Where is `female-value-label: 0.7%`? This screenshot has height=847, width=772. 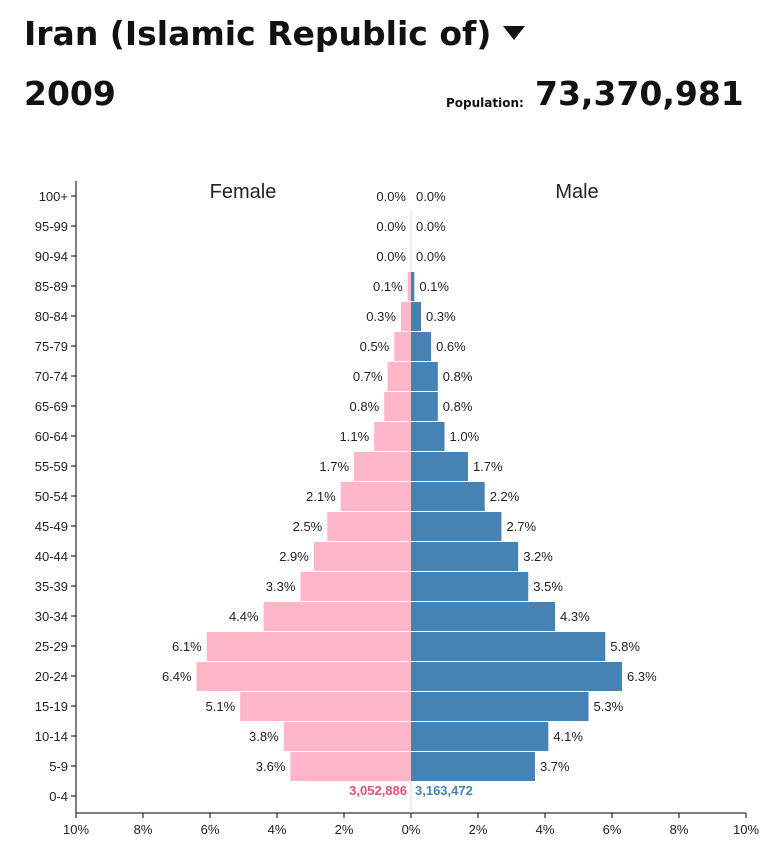 female-value-label: 0.7% is located at coordinates (368, 376).